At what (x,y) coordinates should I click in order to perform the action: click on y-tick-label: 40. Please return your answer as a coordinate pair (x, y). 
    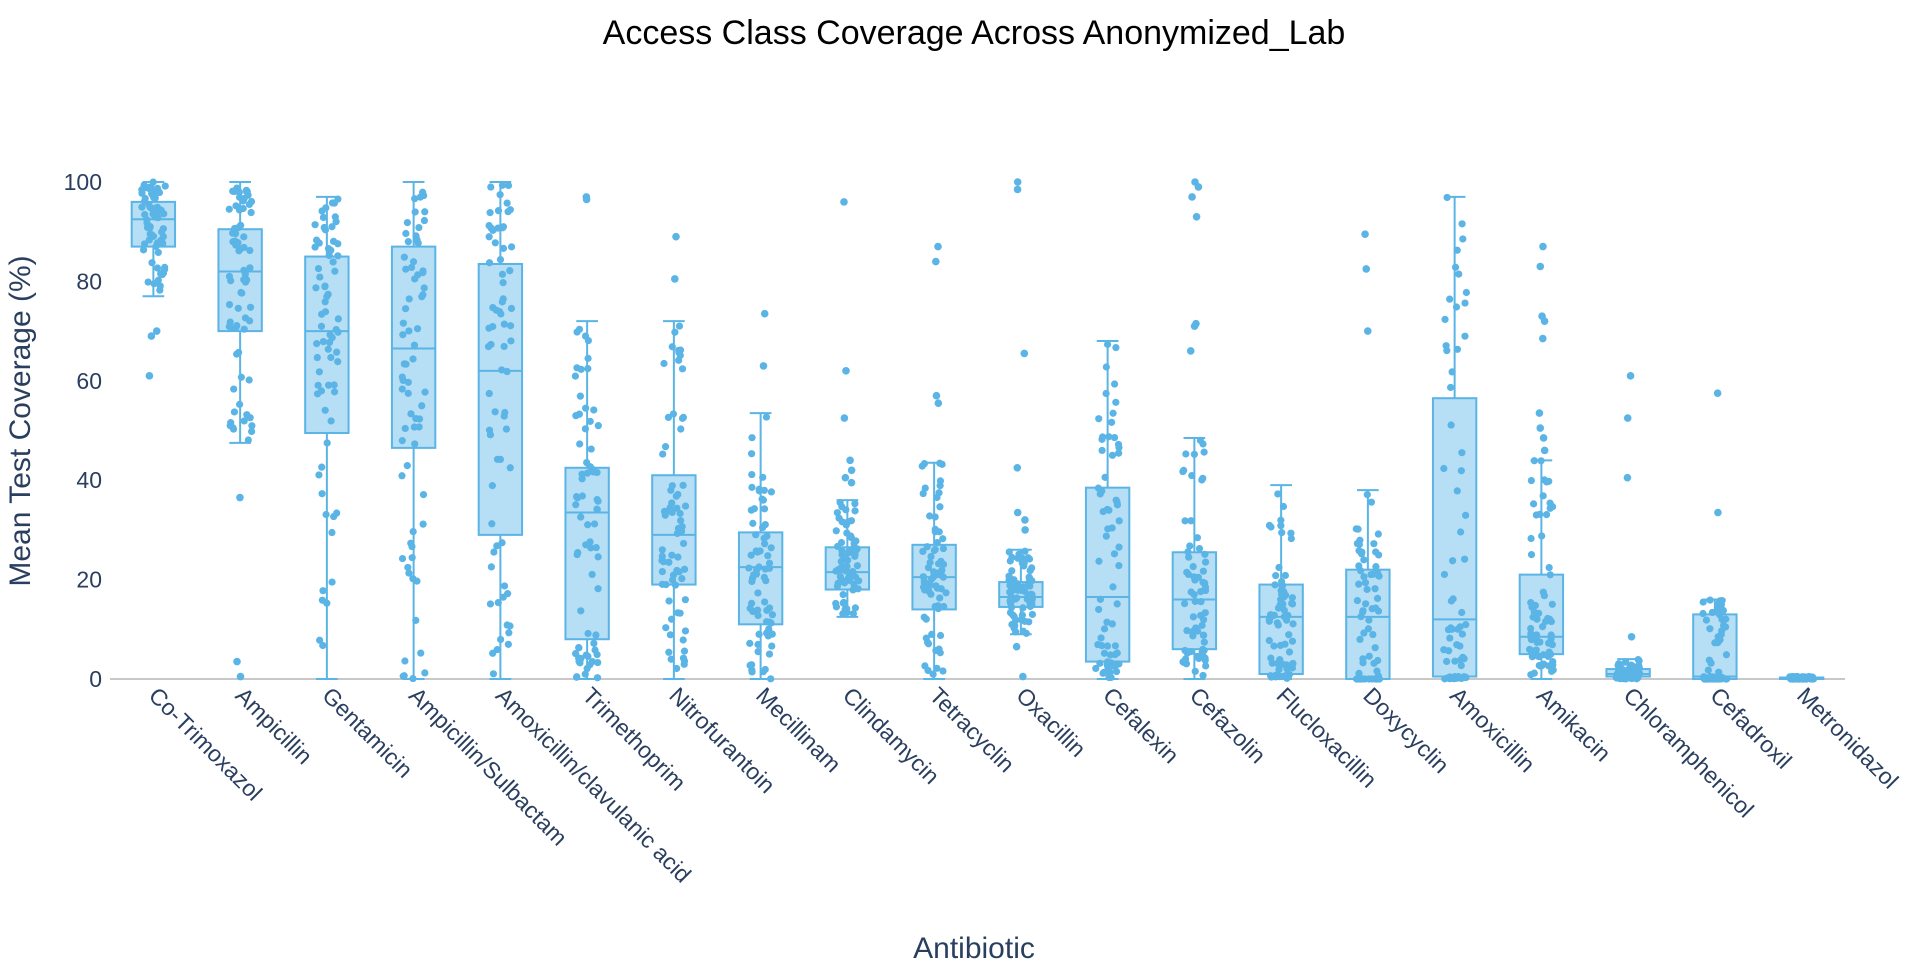
    Looking at the image, I should click on (89, 480).